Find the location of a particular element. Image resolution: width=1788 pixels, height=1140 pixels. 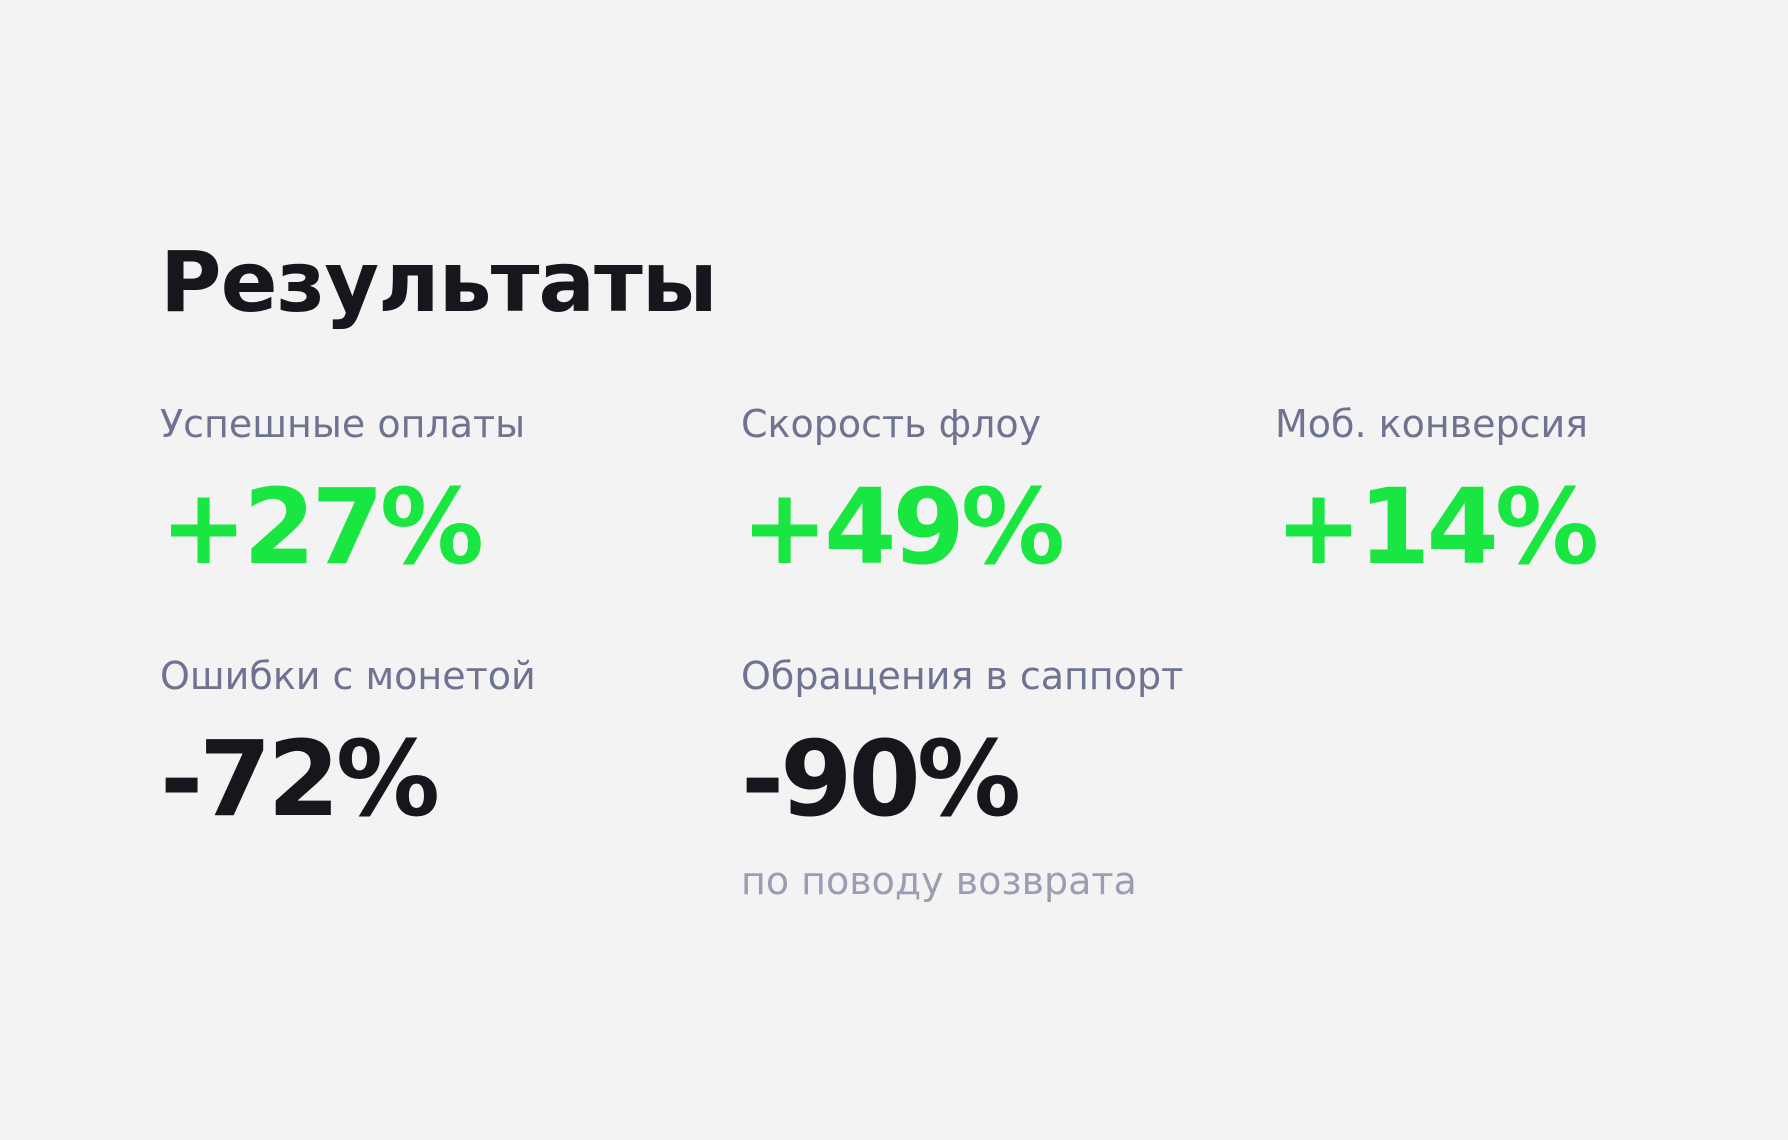

metric-note: по поводу возврата is located at coordinates (939, 881).